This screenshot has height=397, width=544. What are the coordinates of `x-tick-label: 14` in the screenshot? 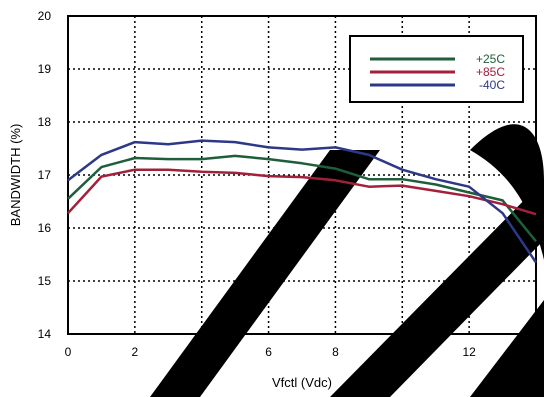 It's located at (536, 352).